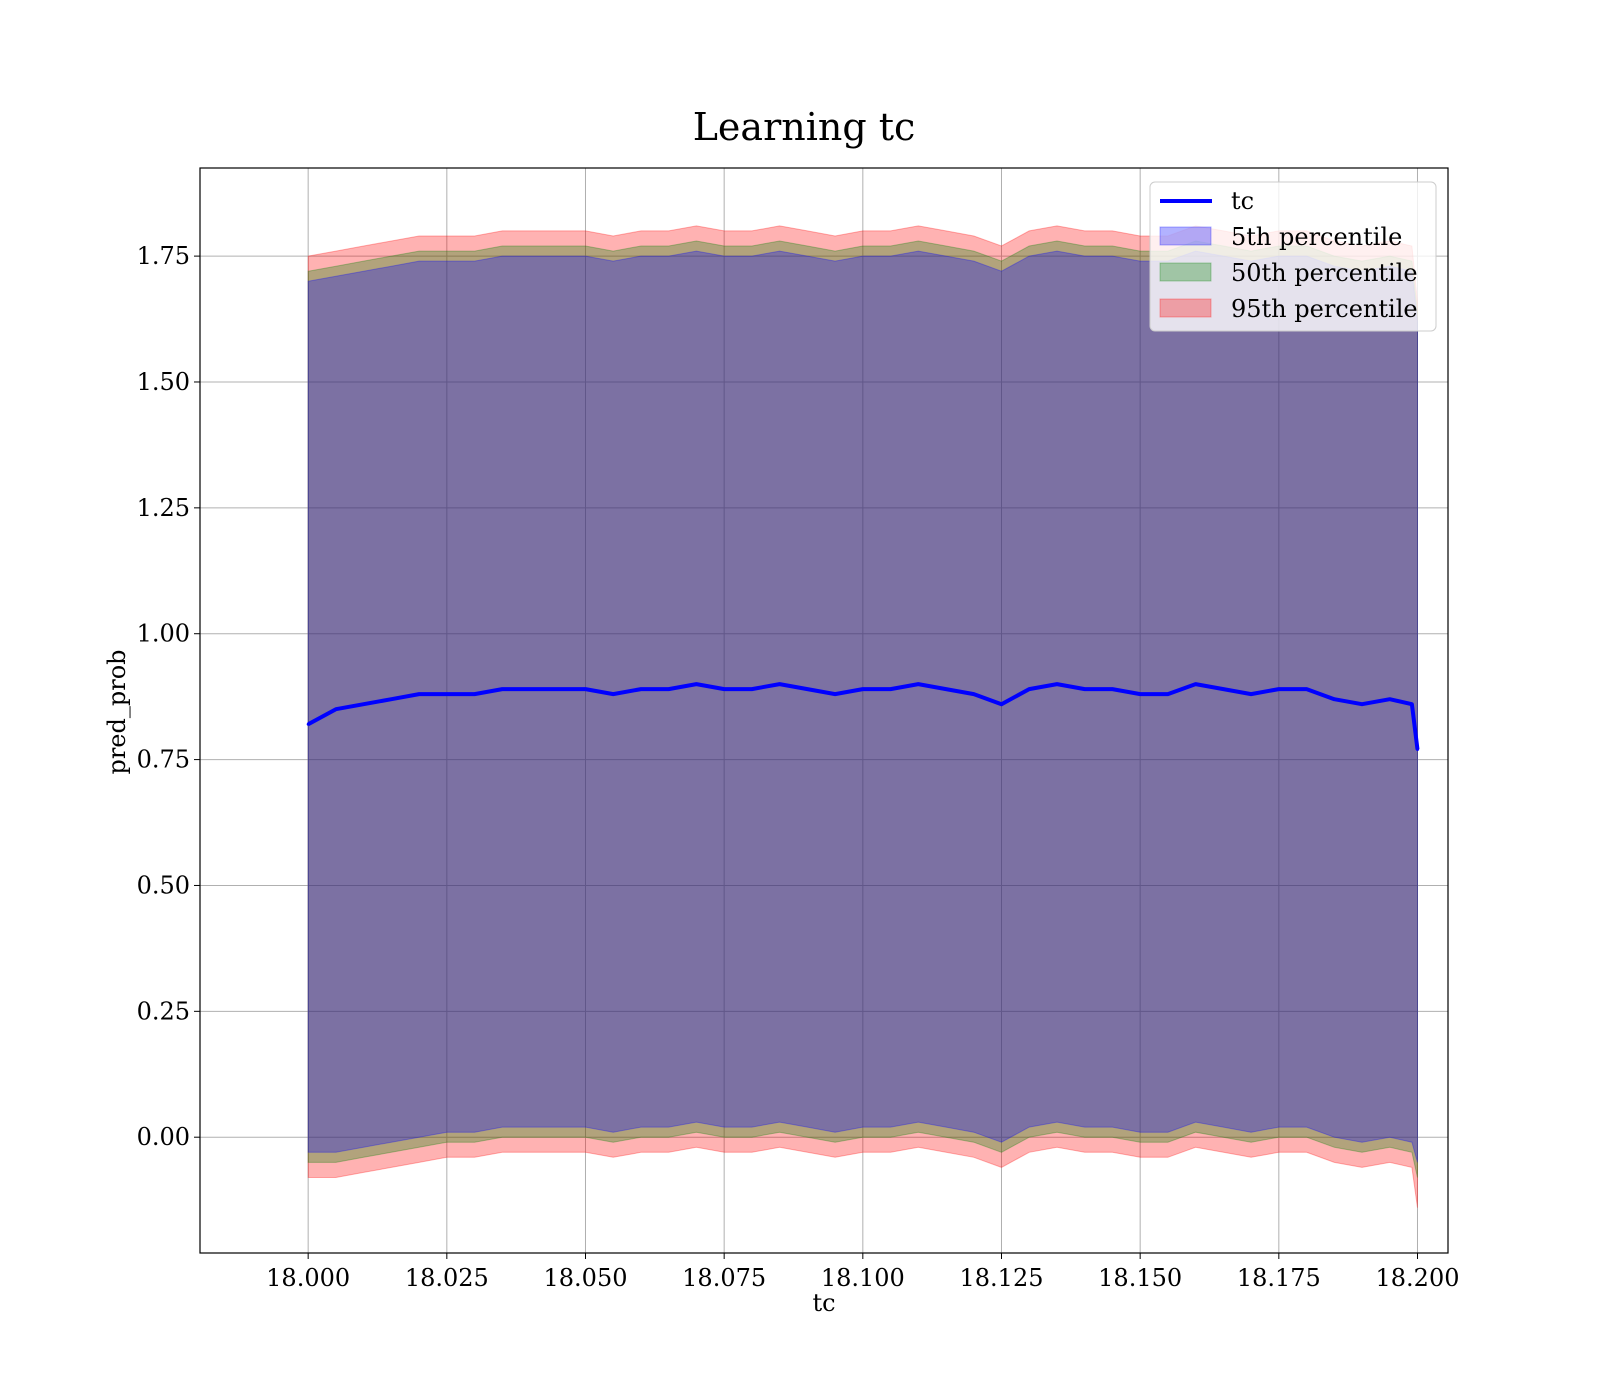 This screenshot has width=1600, height=1400. I want to click on tc-line-layer, so click(863, 716).